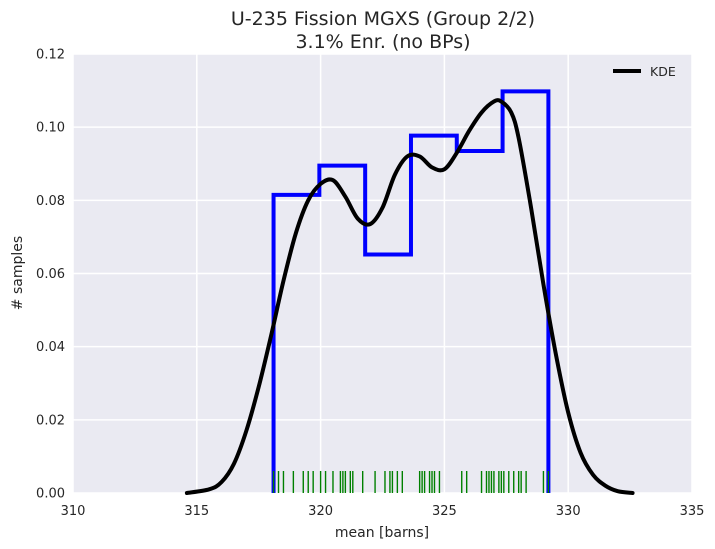 This screenshot has width=715, height=549. Describe the element at coordinates (411, 482) in the screenshot. I see `rug-plot` at that location.